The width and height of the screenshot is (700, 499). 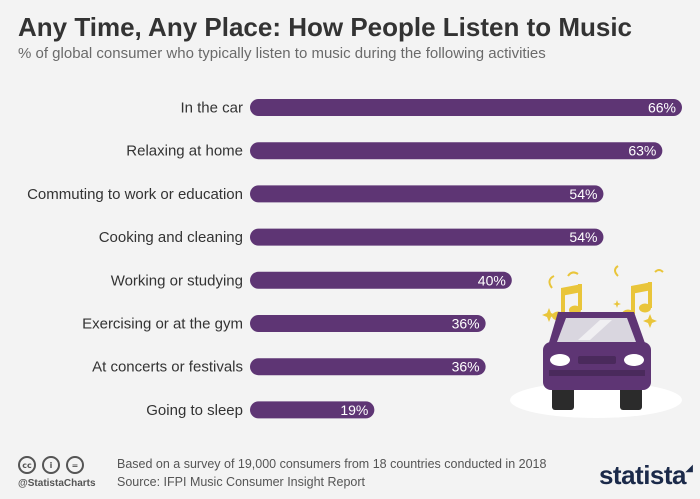 I want to click on bar-value-label: 40%, so click(x=492, y=280).